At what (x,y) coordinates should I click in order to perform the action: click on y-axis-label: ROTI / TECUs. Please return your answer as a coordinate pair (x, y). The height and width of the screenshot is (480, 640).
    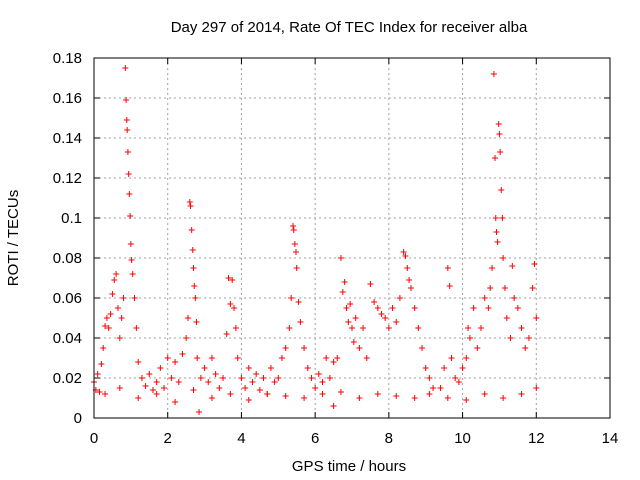
    Looking at the image, I should click on (13, 238).